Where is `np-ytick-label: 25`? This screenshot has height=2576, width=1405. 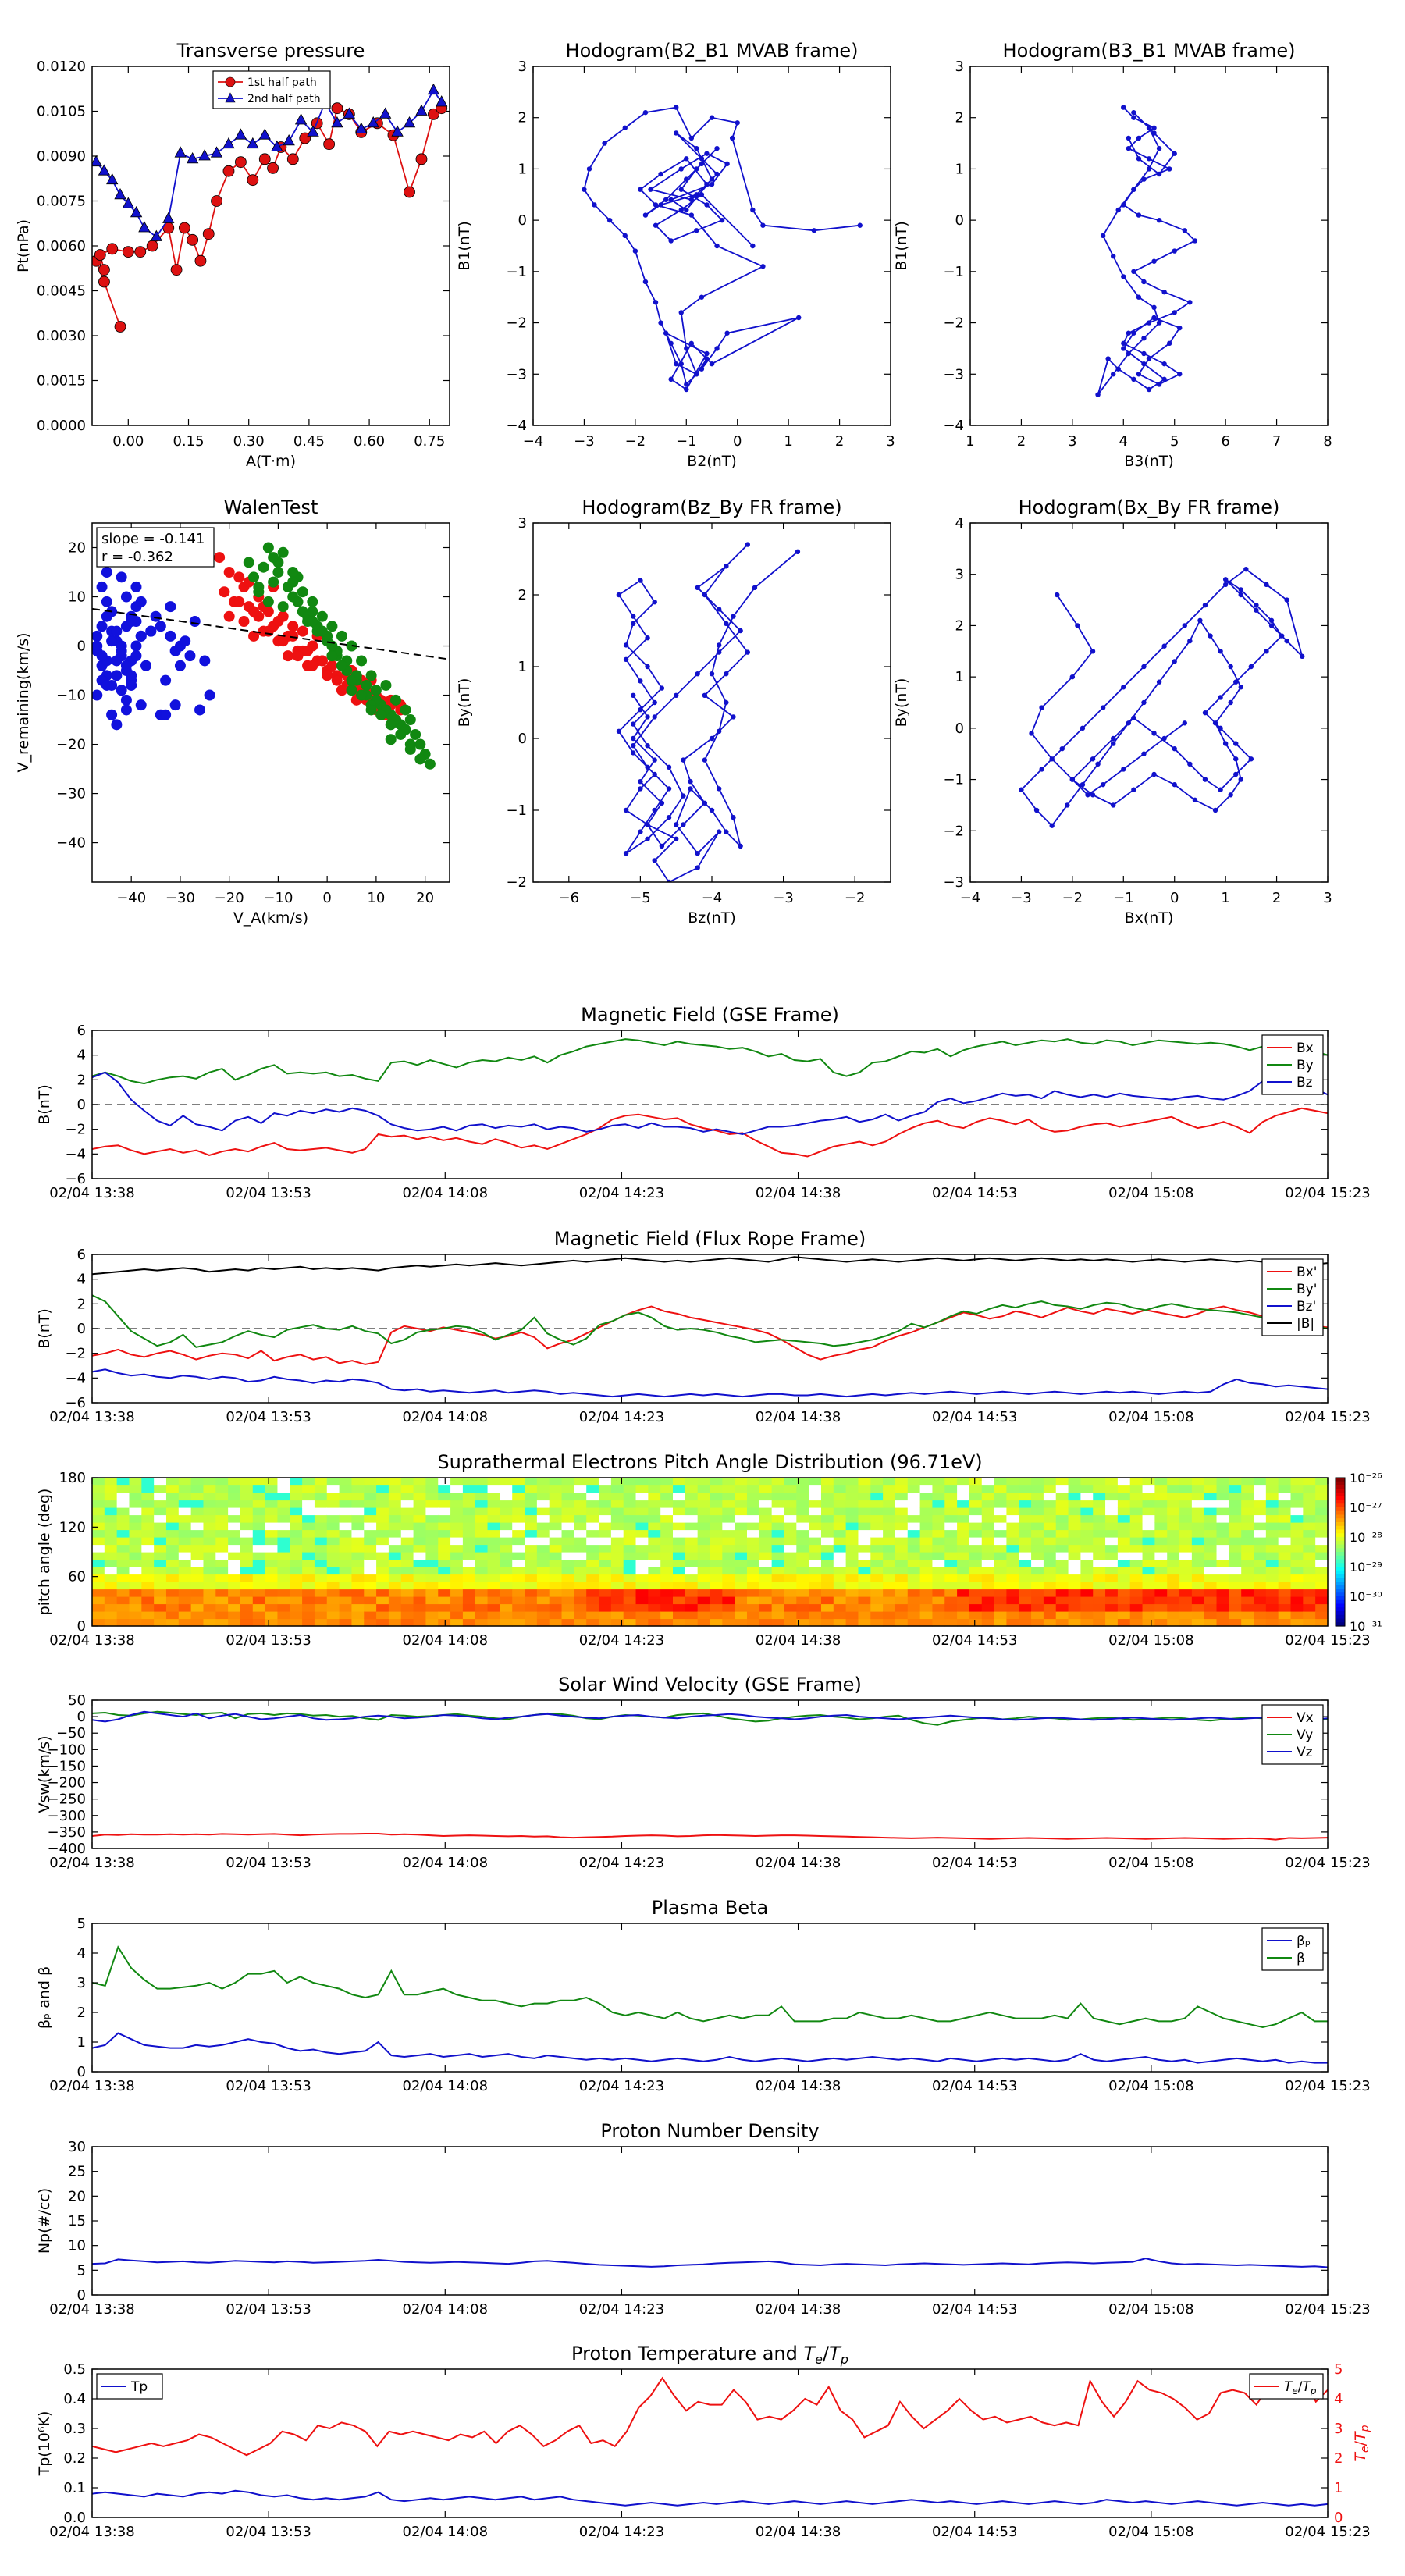 np-ytick-label: 25 is located at coordinates (77, 2172).